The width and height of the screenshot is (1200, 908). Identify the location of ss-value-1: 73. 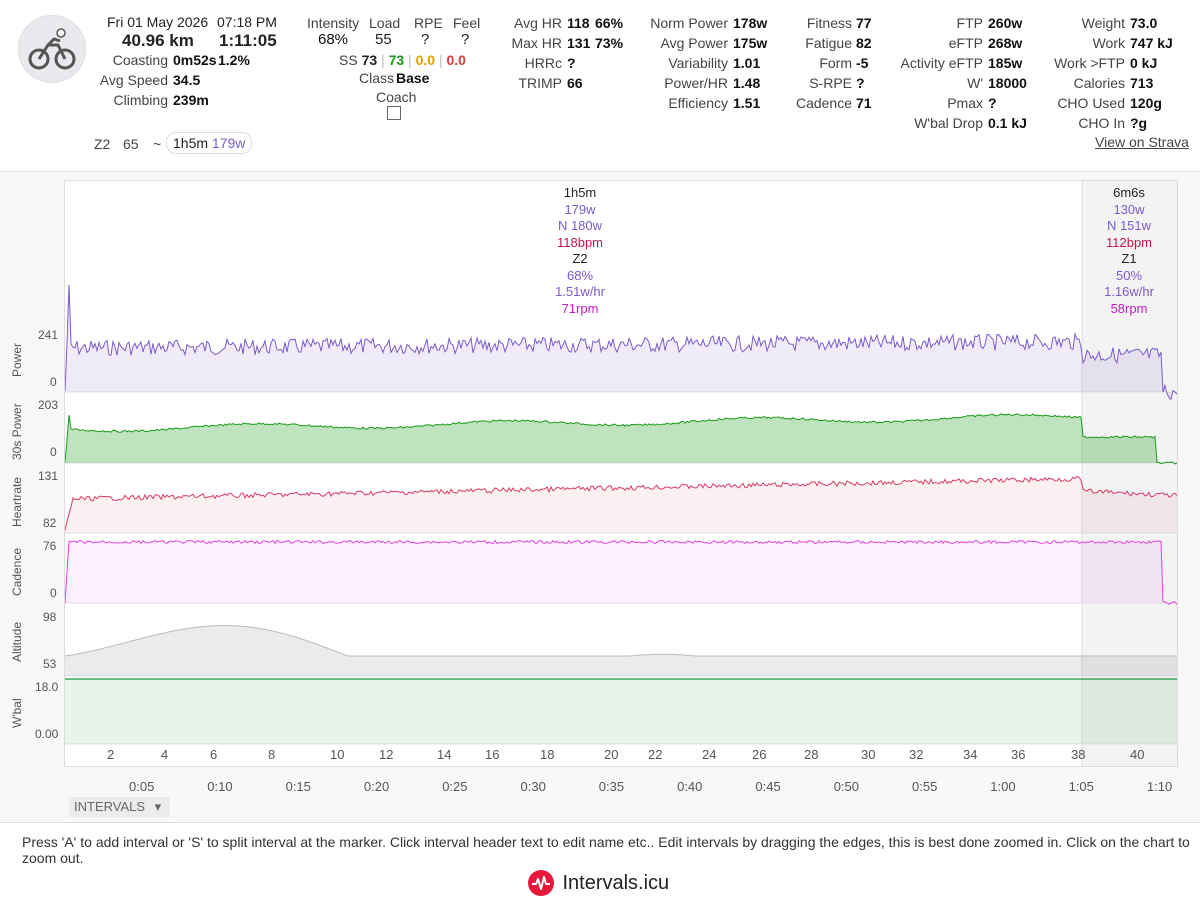
(369, 60).